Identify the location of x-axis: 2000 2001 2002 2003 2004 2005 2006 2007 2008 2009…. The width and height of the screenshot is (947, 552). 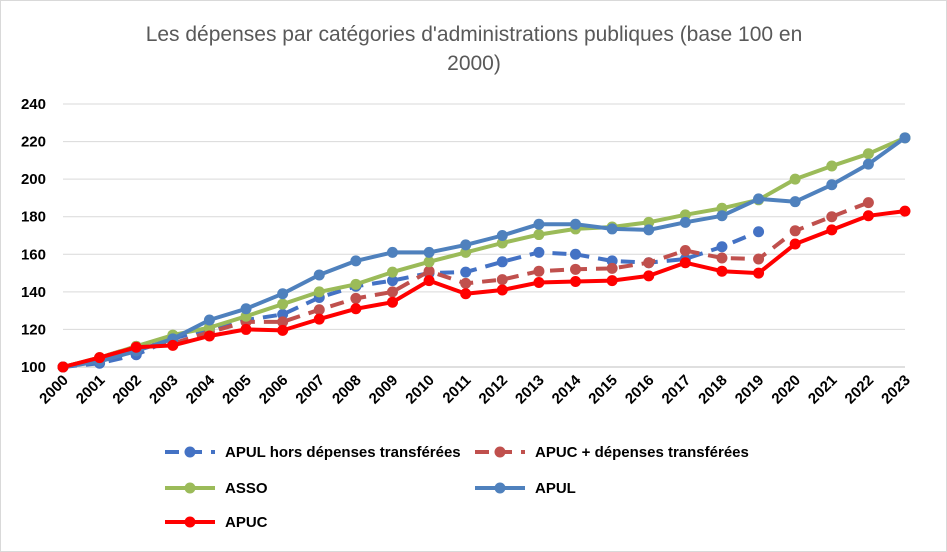
(475, 387).